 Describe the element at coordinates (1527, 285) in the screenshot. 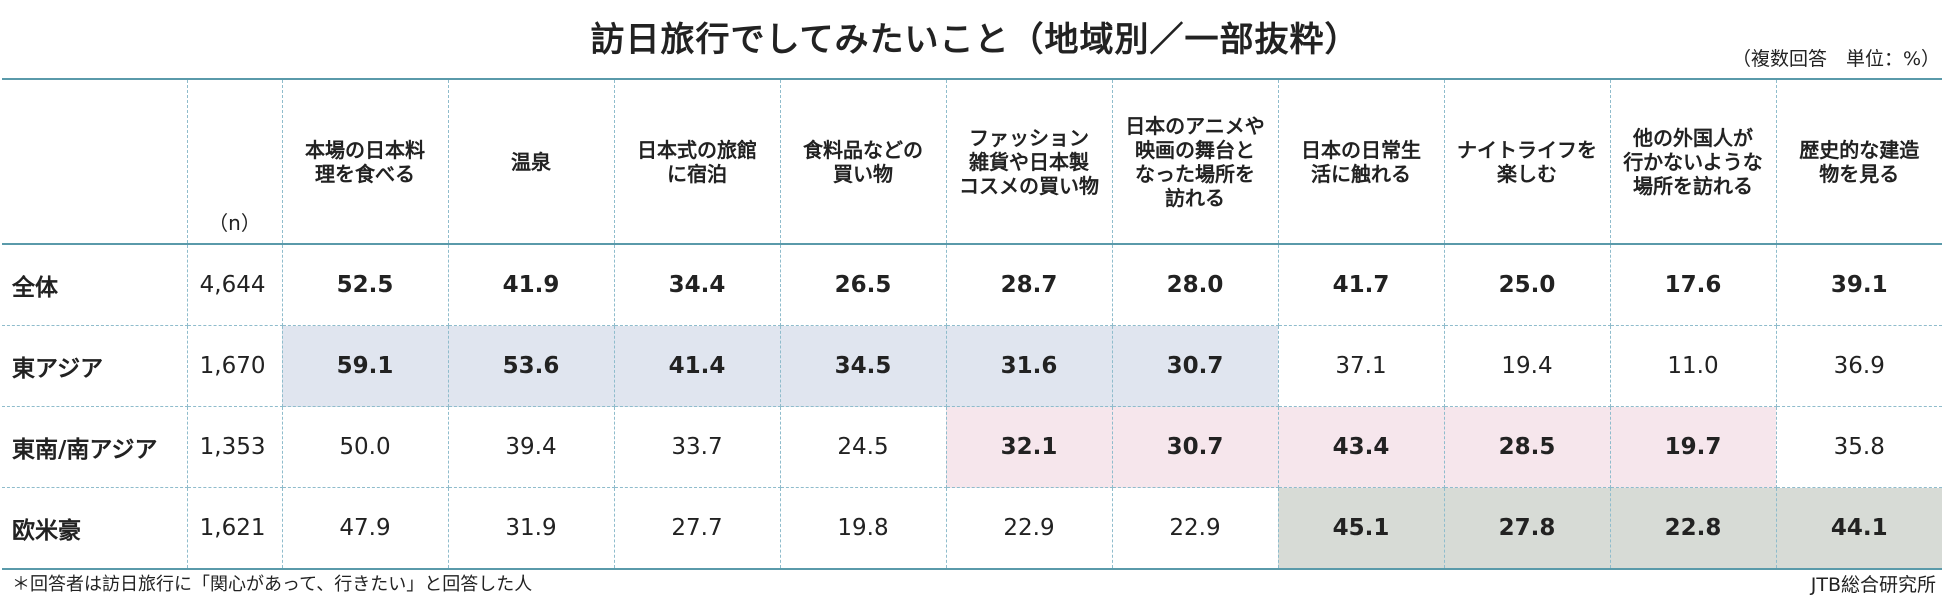

I see `value-cell: 25.0` at that location.